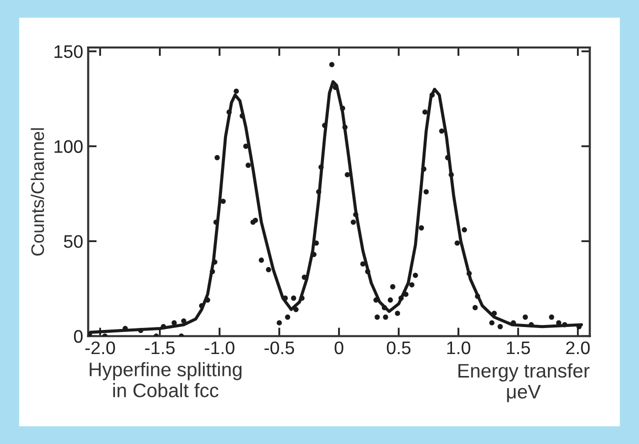  I want to click on x-tick-label: -0.5, so click(279, 347).